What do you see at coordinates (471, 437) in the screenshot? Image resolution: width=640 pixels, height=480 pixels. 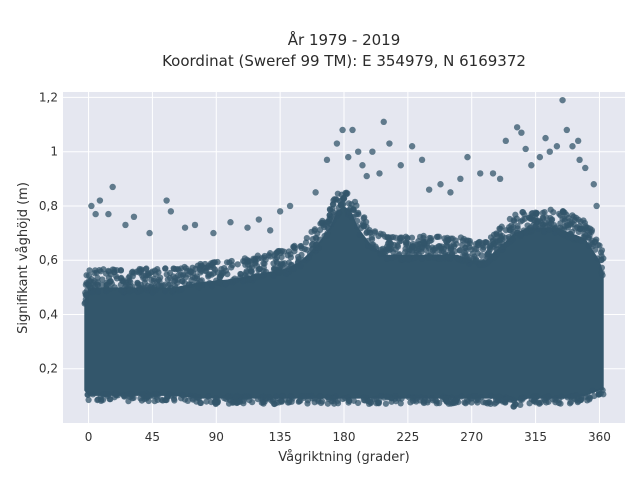 I see `x-tick-label: 270` at bounding box center [471, 437].